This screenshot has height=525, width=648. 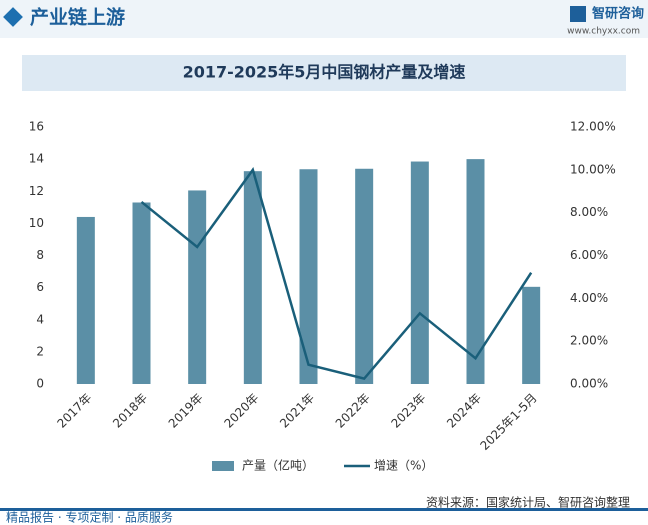 What do you see at coordinates (13, 17) in the screenshot?
I see `header-icon` at bounding box center [13, 17].